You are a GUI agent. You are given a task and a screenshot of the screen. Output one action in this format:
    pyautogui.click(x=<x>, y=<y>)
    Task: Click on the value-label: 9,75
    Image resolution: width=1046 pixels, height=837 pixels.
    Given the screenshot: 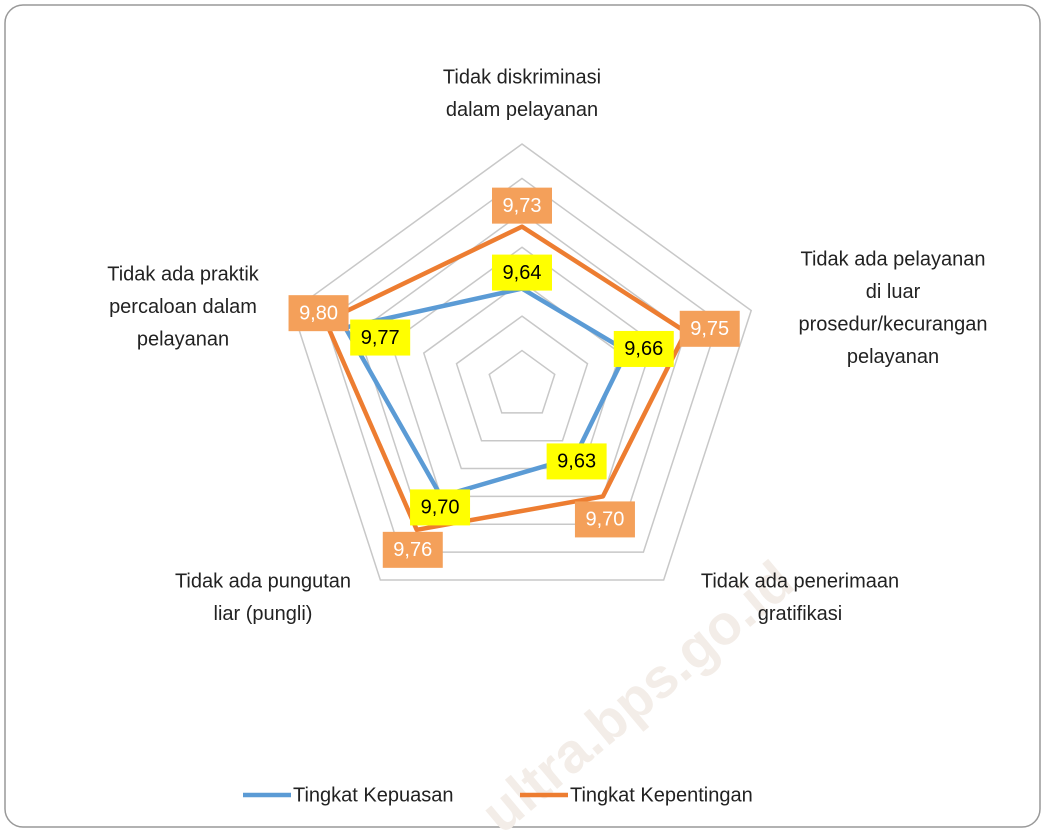 What is the action you would take?
    pyautogui.click(x=709, y=329)
    